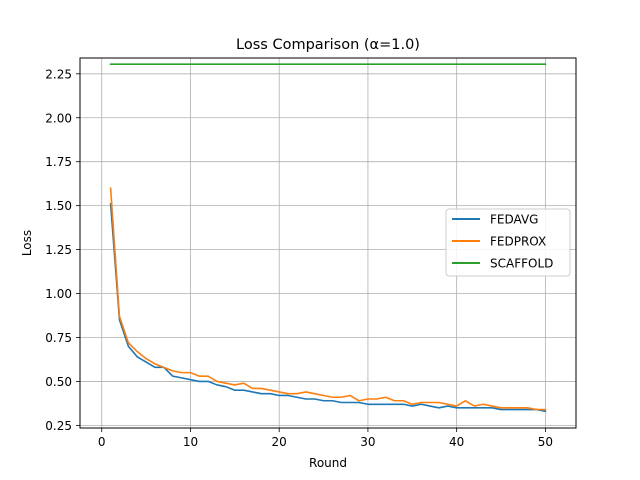 Image resolution: width=640 pixels, height=480 pixels. I want to click on x-tick-label: 50, so click(545, 442).